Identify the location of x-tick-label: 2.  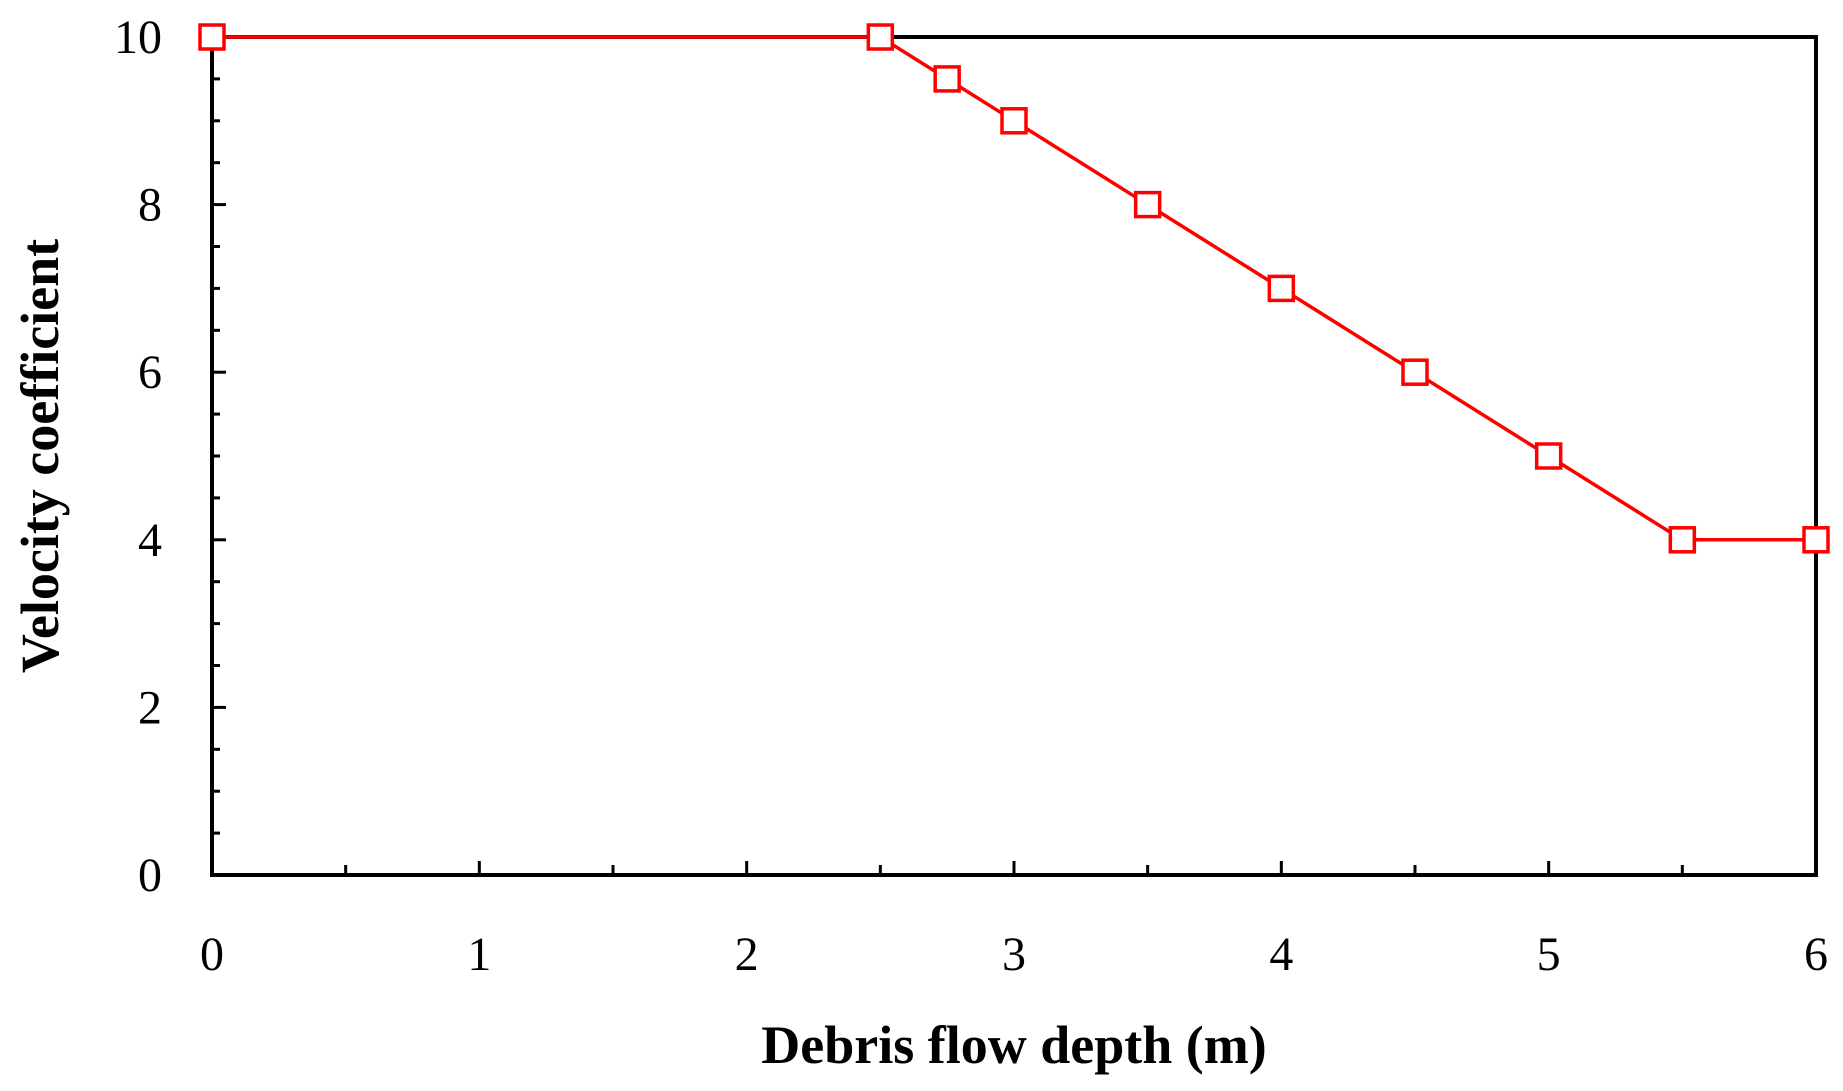
(747, 954).